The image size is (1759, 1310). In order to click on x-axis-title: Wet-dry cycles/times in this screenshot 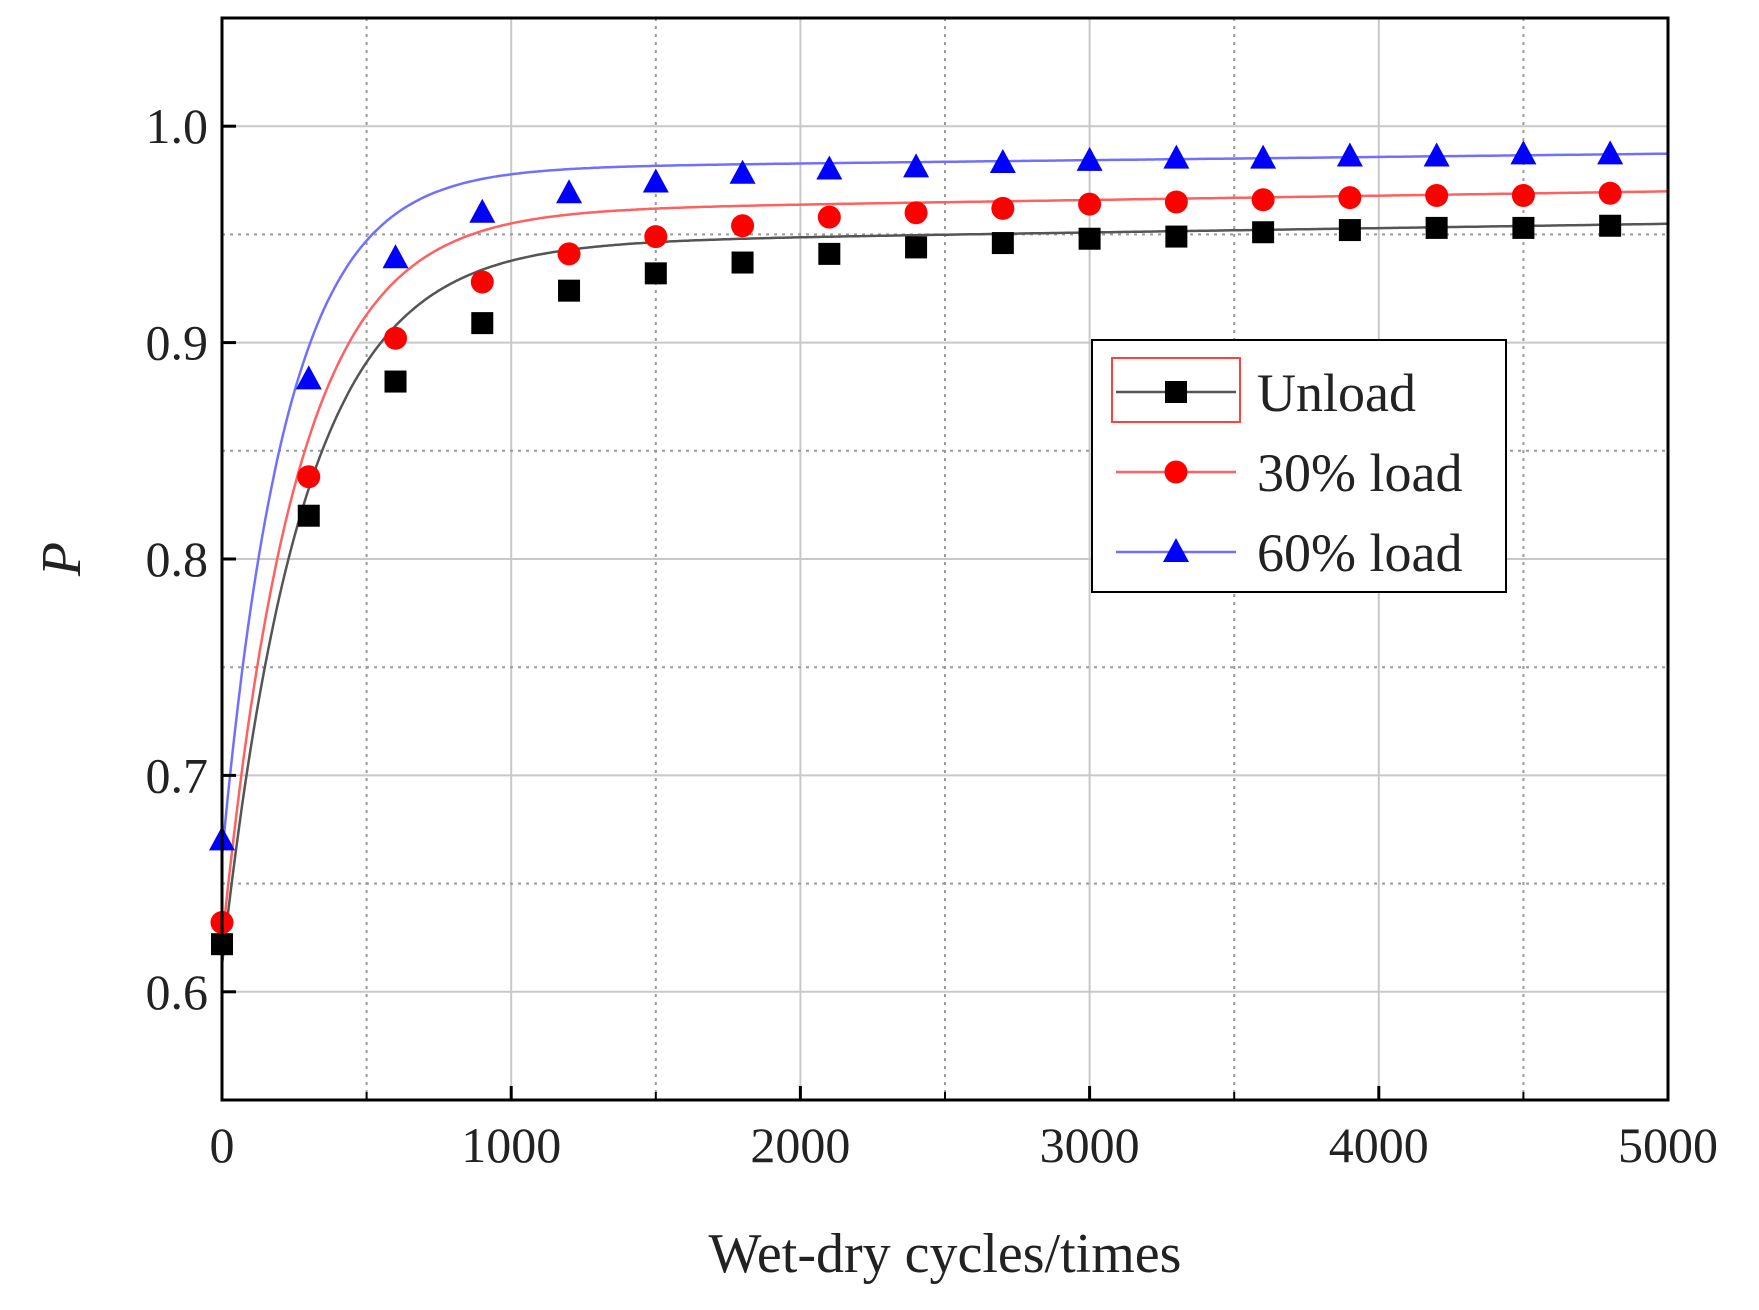, I will do `click(945, 1254)`.